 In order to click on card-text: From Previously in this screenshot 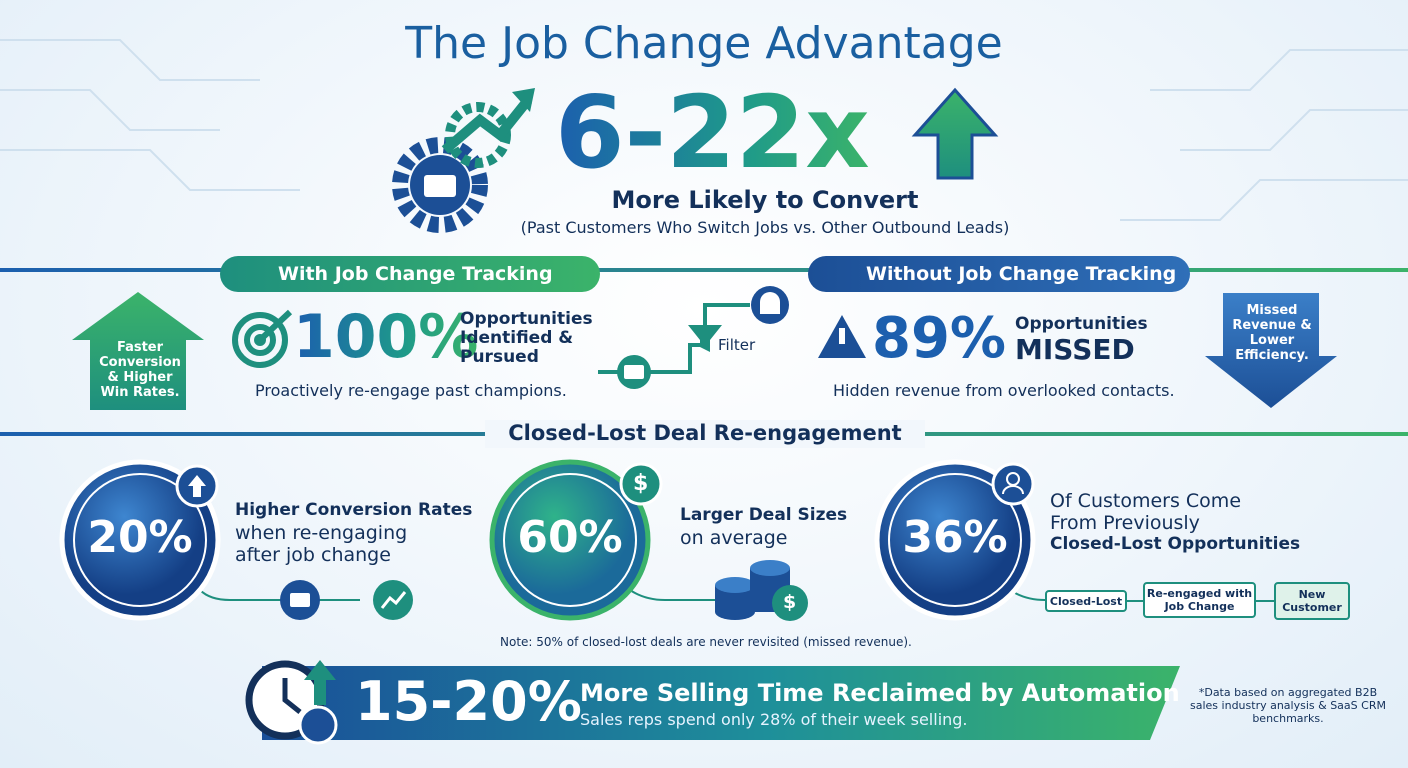, I will do `click(1125, 523)`.